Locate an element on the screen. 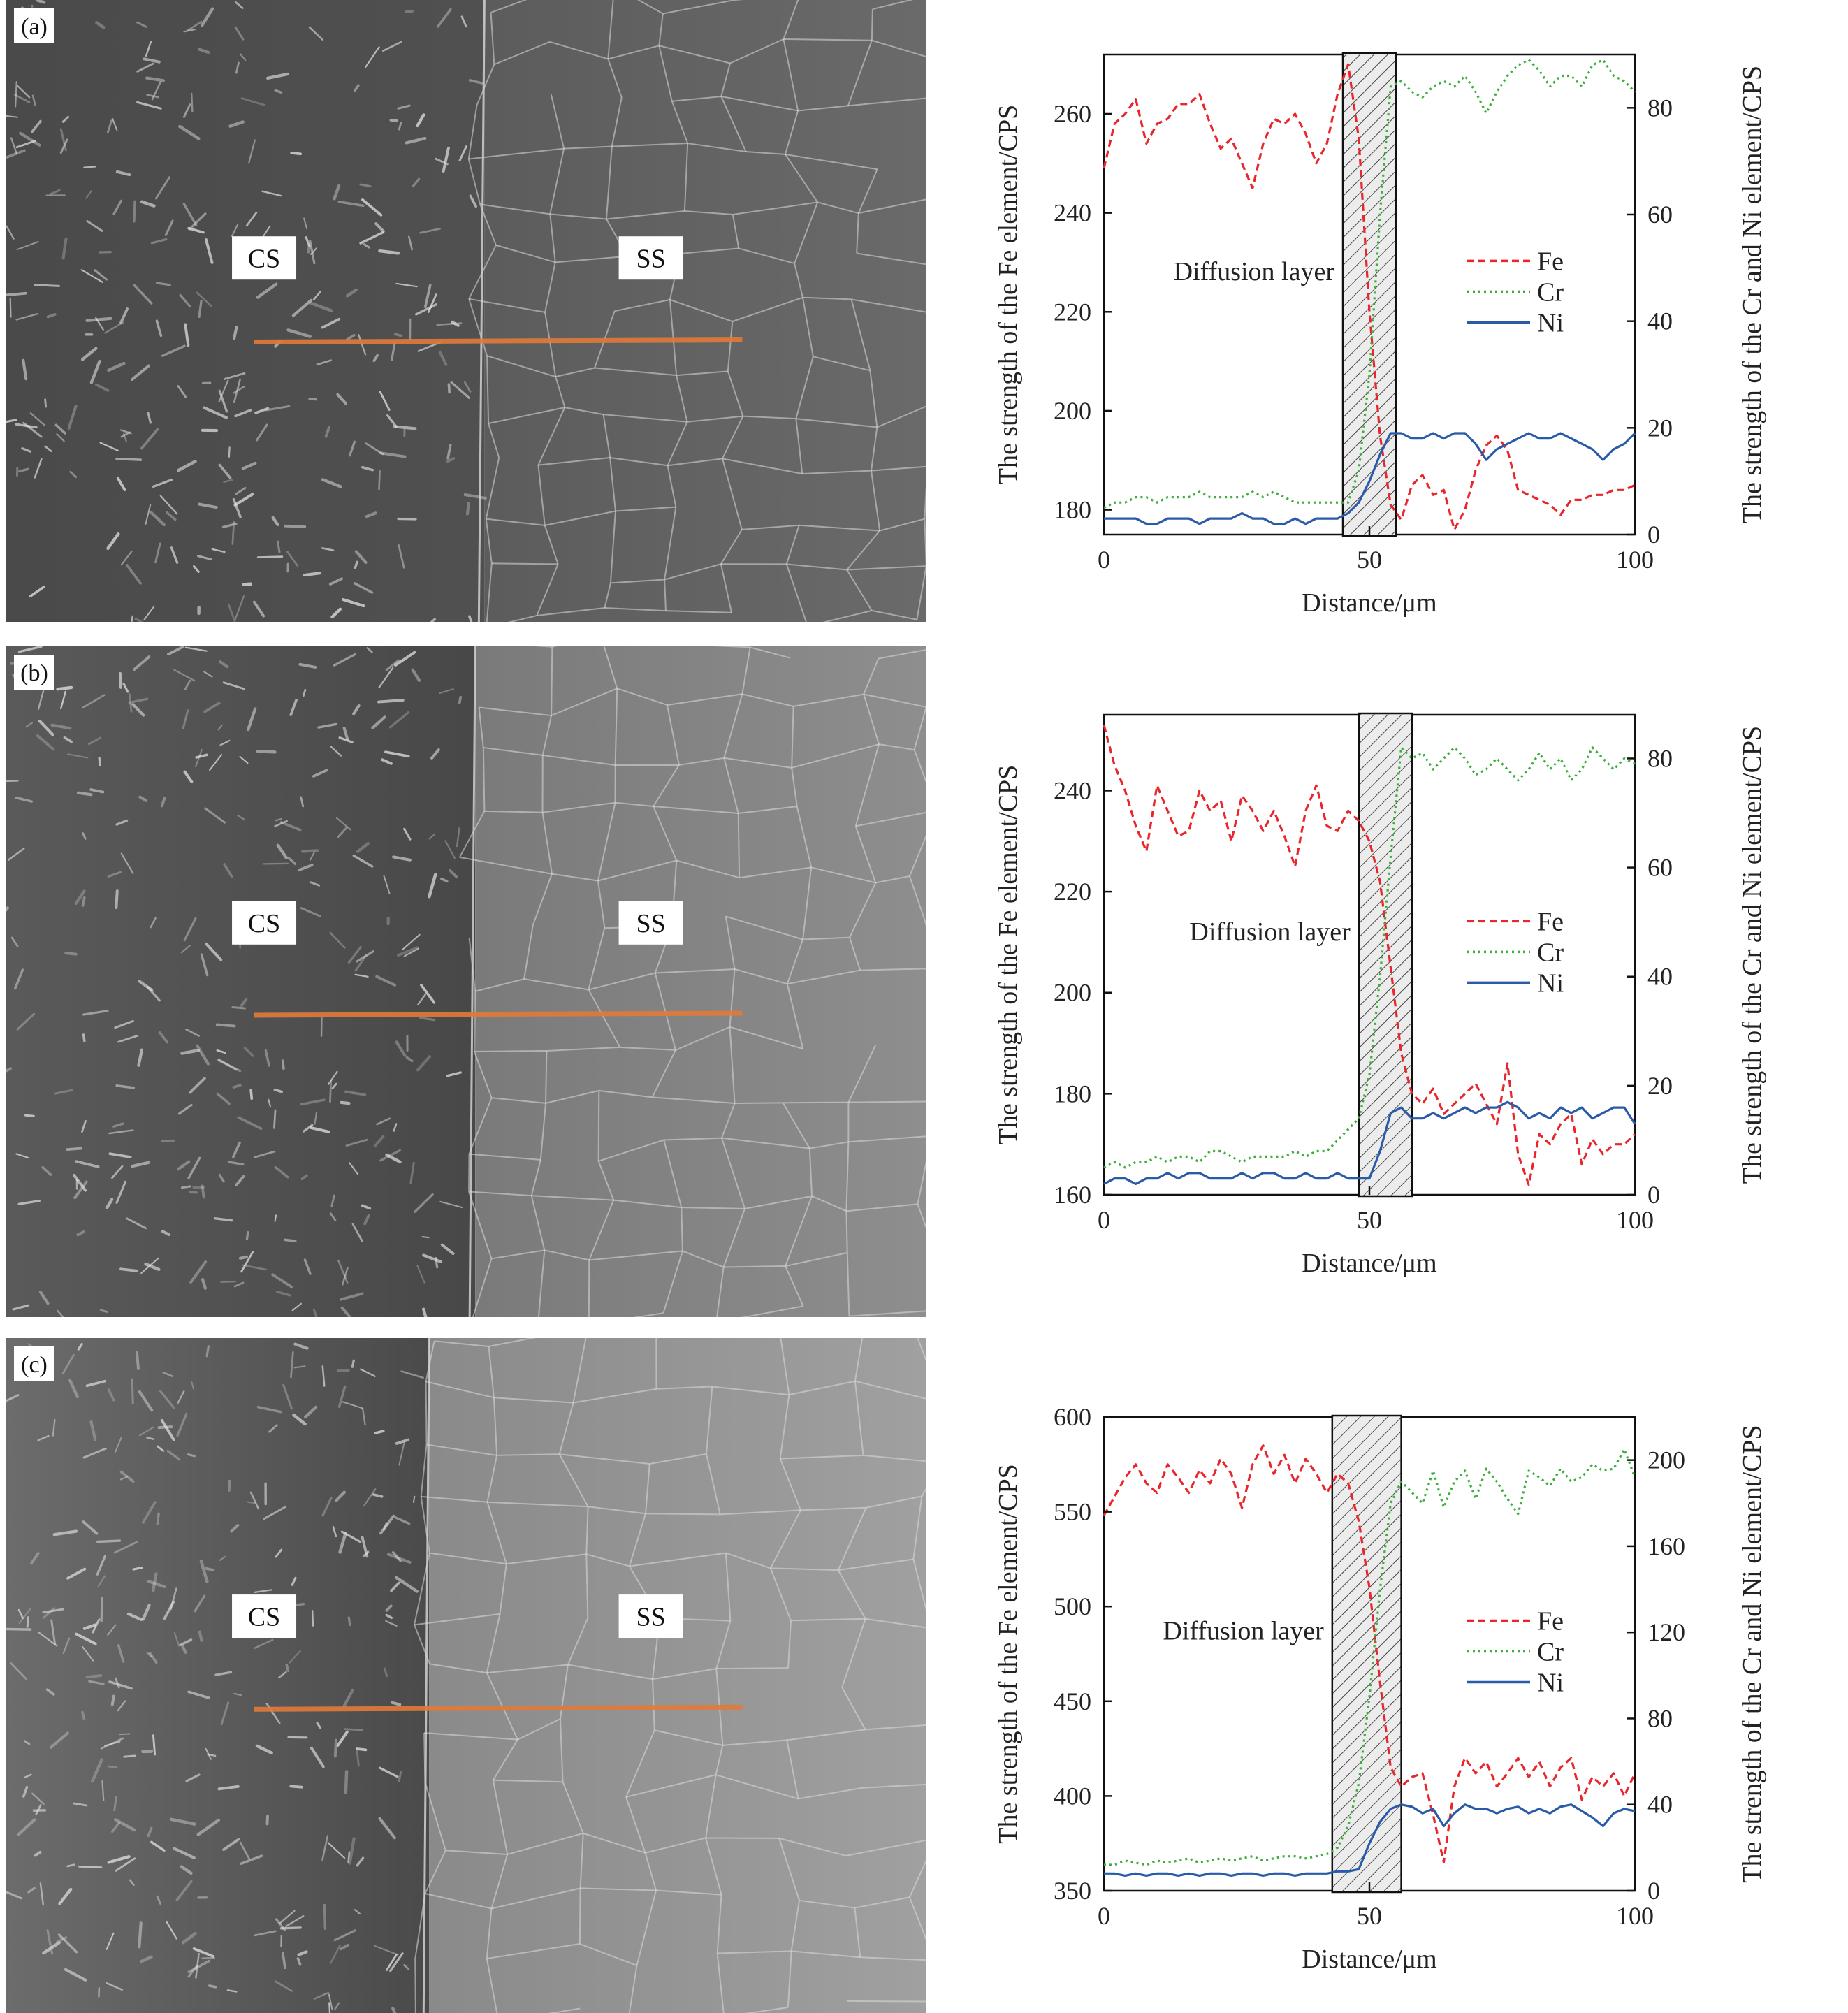 Image resolution: width=1848 pixels, height=2013 pixels. y-left-tick-label: 600 is located at coordinates (1072, 1417).